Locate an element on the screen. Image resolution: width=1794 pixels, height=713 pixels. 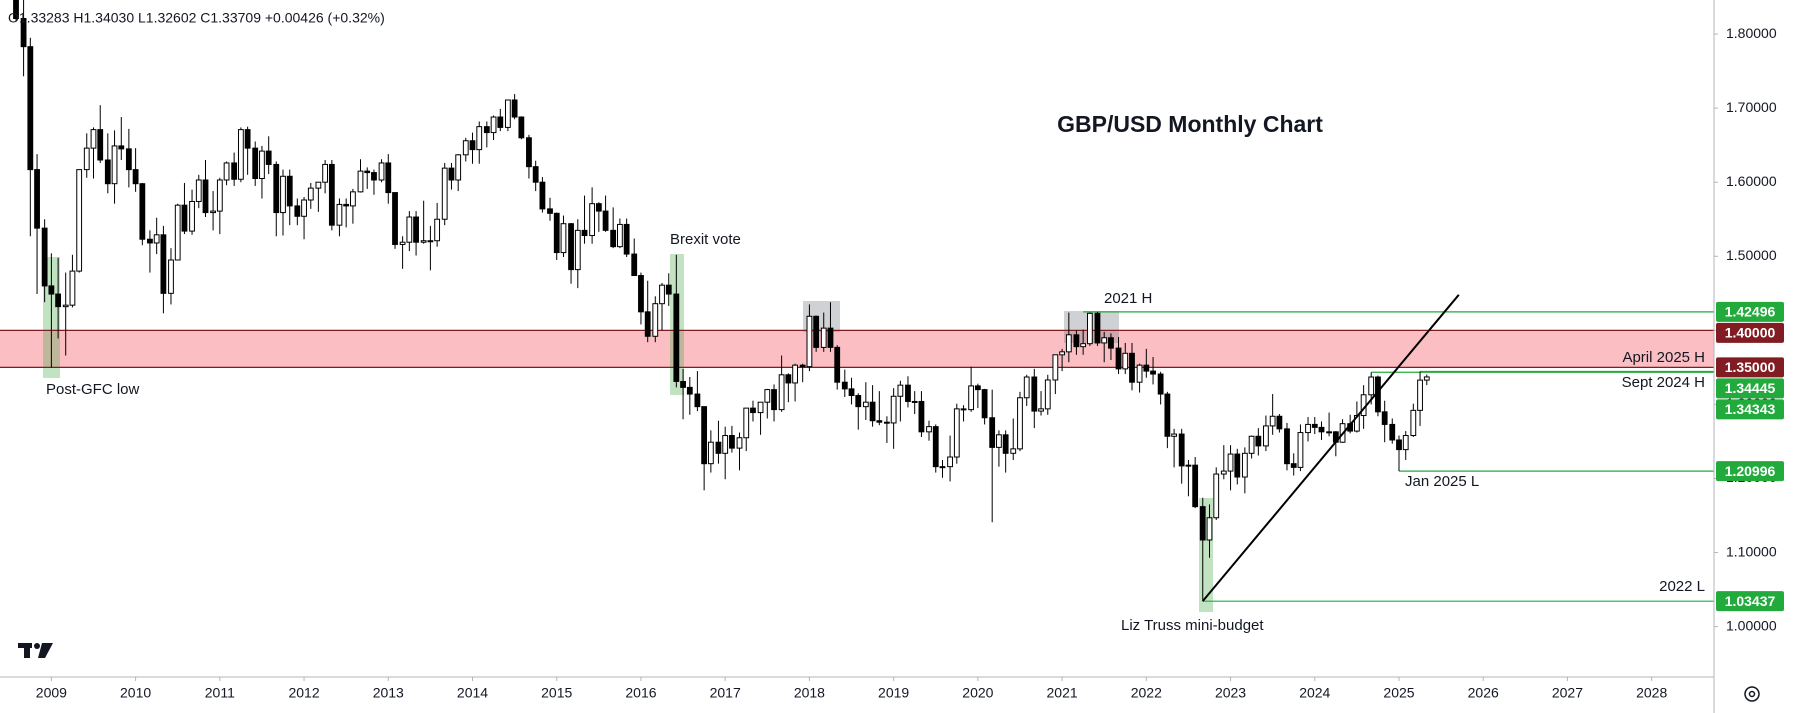
x-tick-label: 2013 is located at coordinates (388, 693).